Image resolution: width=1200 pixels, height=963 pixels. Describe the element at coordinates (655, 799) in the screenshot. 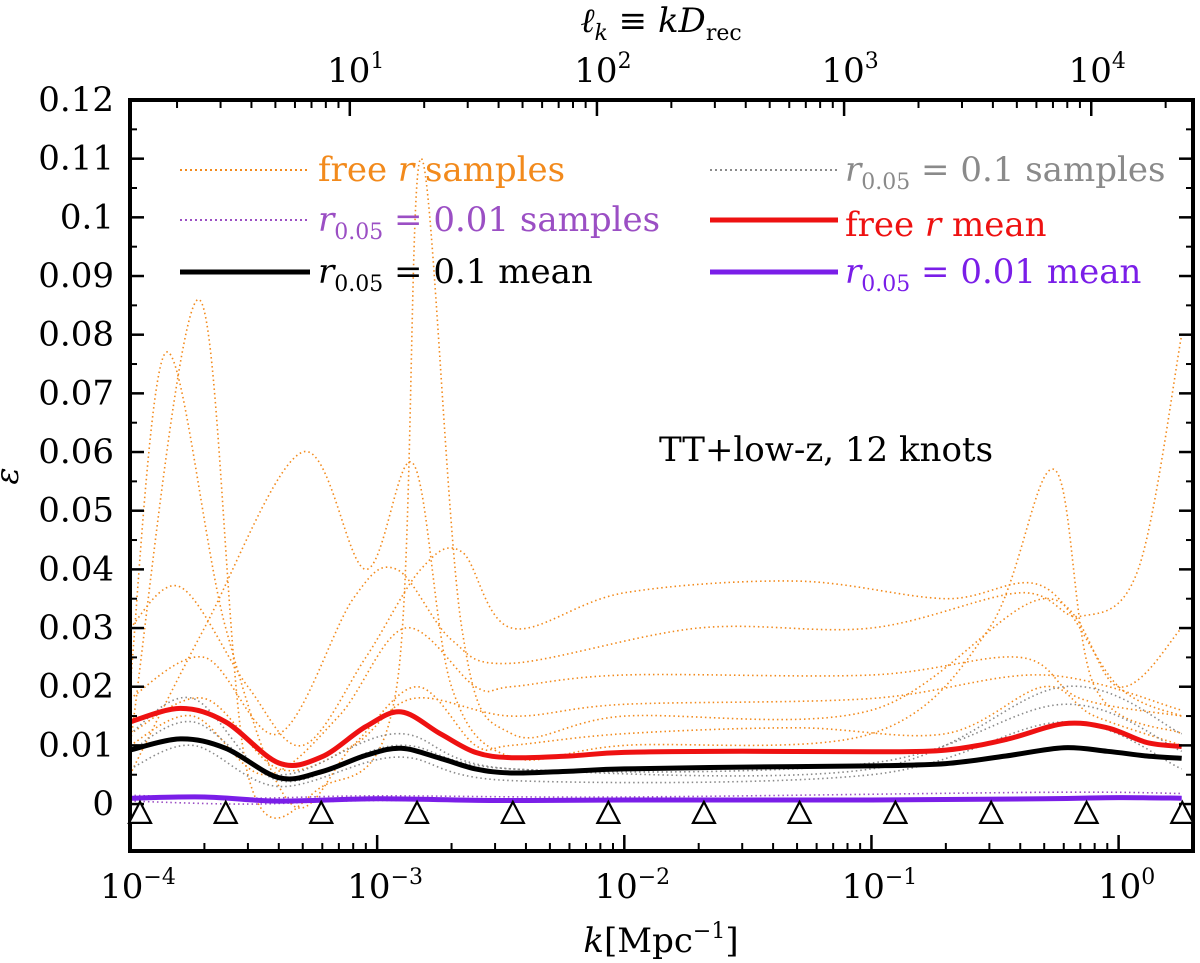

I see `mean-line-r0-05-0-01-mean` at that location.